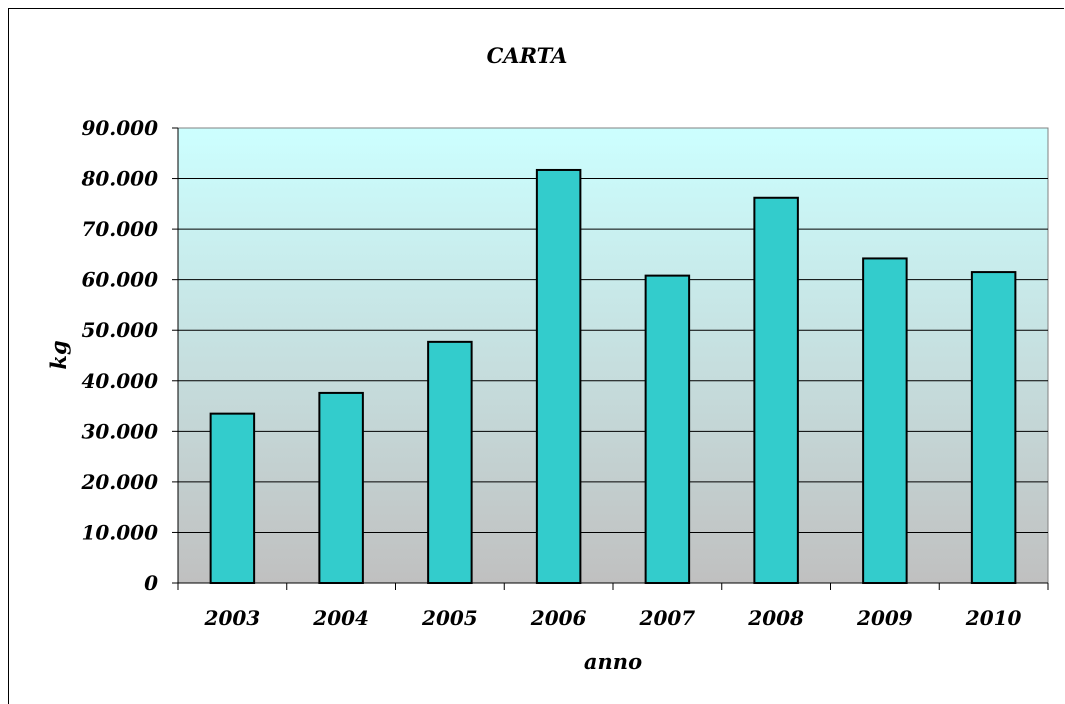 Image resolution: width=1065 pixels, height=704 pixels. What do you see at coordinates (119, 280) in the screenshot?
I see `y-tick-label: 60.000` at bounding box center [119, 280].